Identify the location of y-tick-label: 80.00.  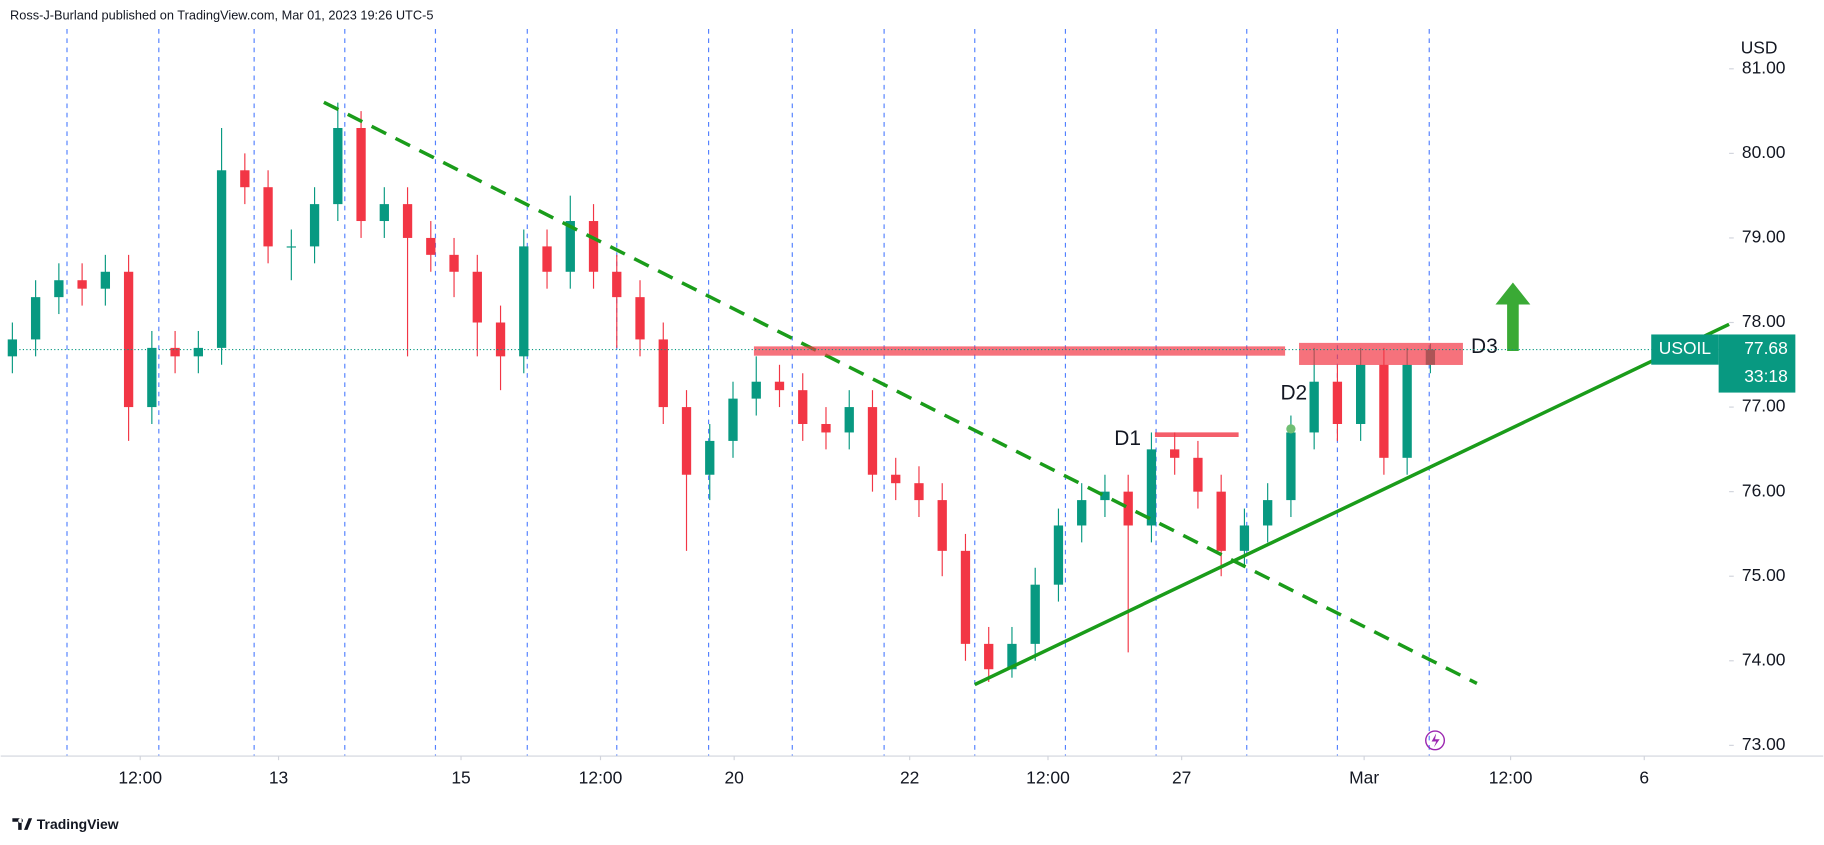
(1764, 152).